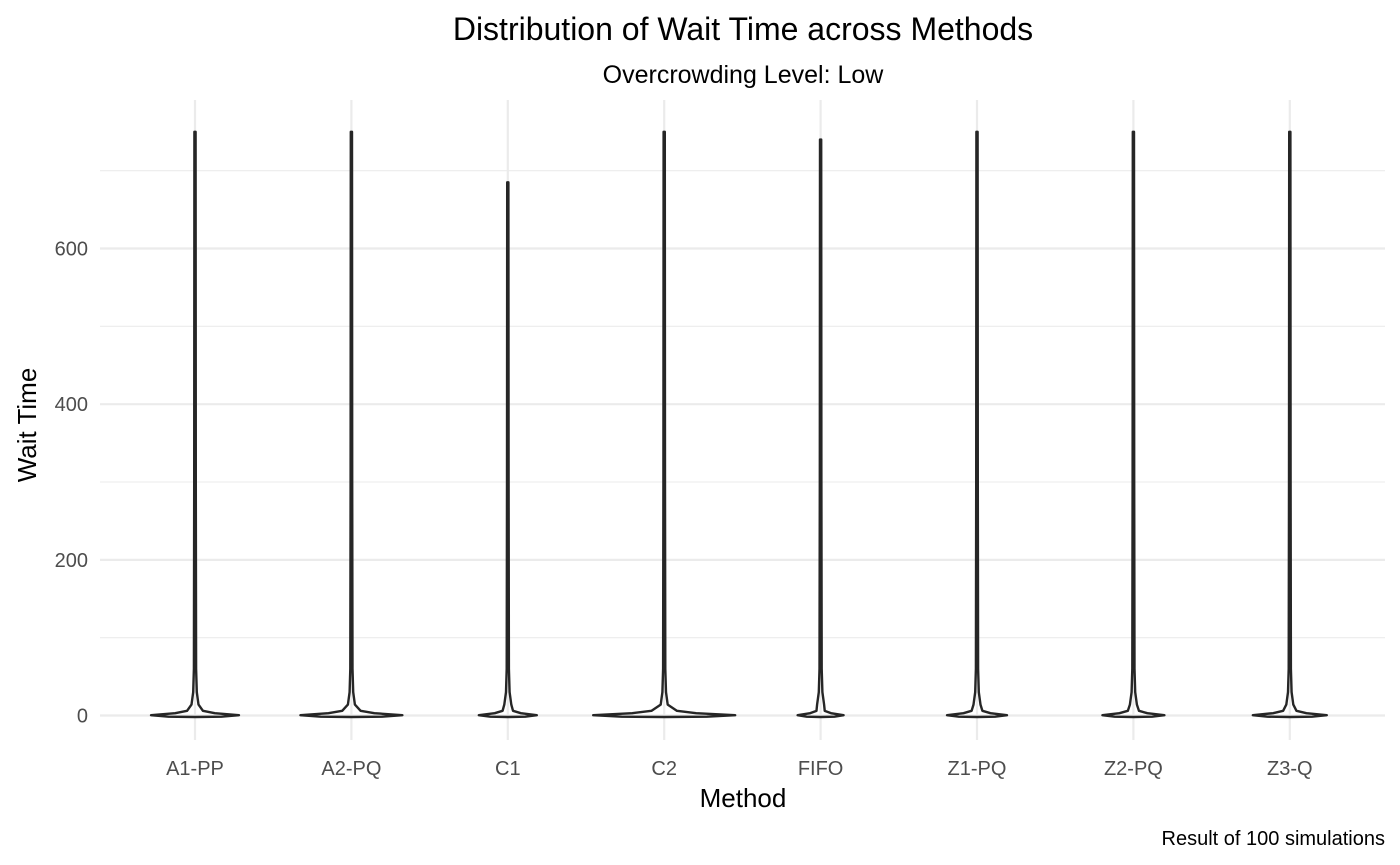 The width and height of the screenshot is (1400, 865). What do you see at coordinates (1290, 769) in the screenshot?
I see `x-tick-label: Z3-Q` at bounding box center [1290, 769].